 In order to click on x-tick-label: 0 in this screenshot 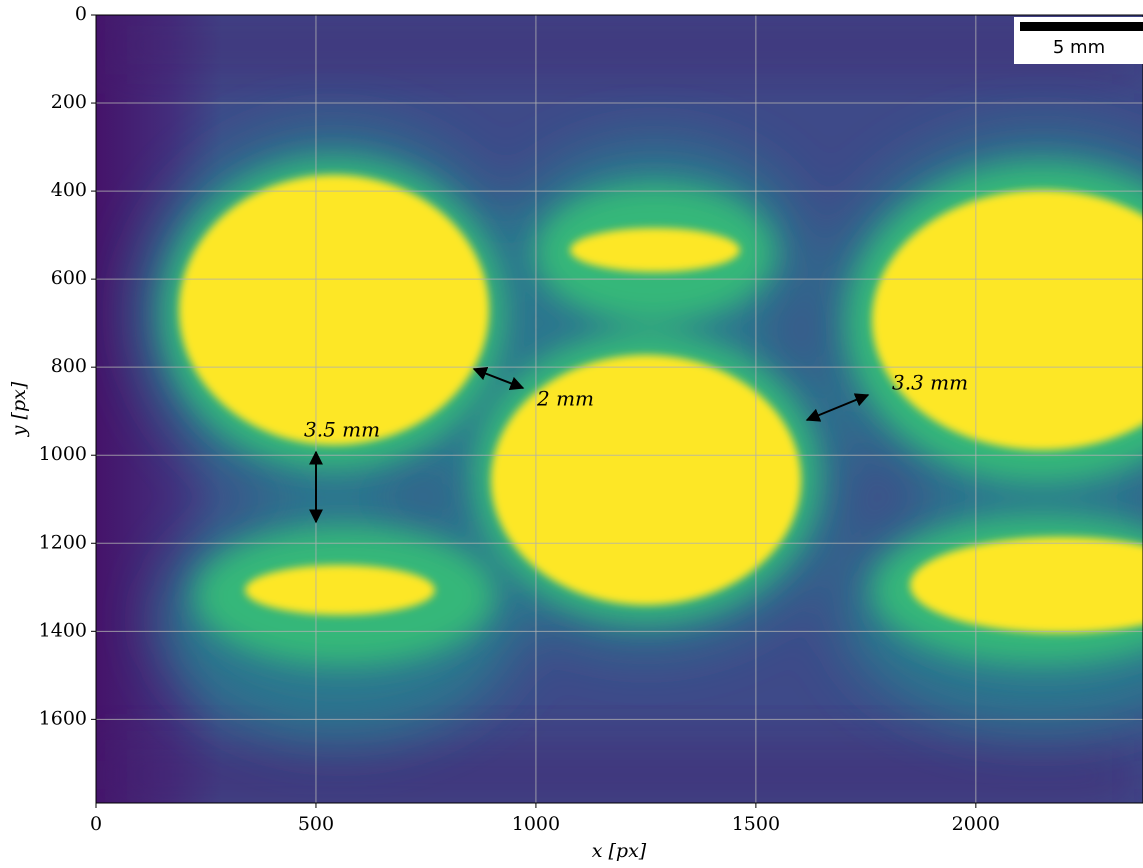, I will do `click(96, 824)`.